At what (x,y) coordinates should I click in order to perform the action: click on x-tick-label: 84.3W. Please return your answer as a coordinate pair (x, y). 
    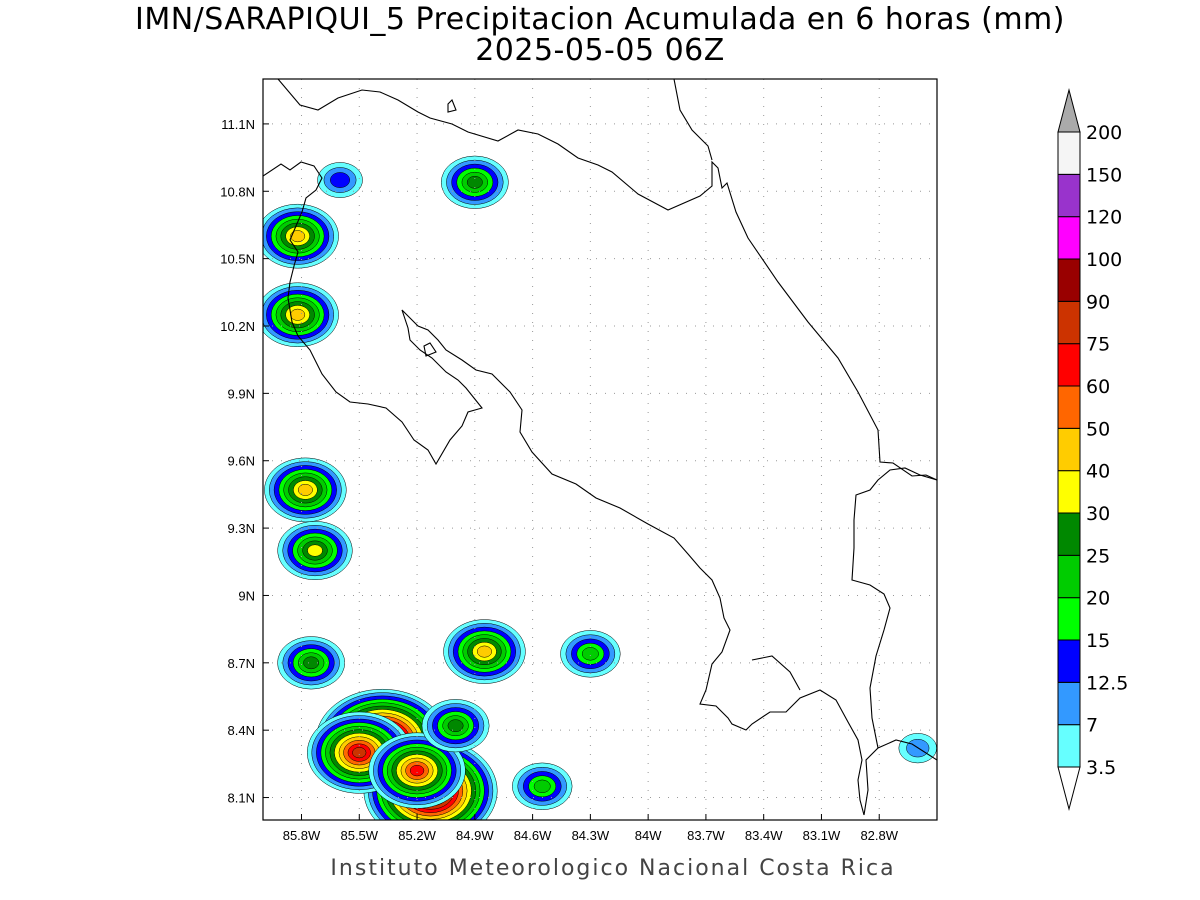
    Looking at the image, I should click on (591, 835).